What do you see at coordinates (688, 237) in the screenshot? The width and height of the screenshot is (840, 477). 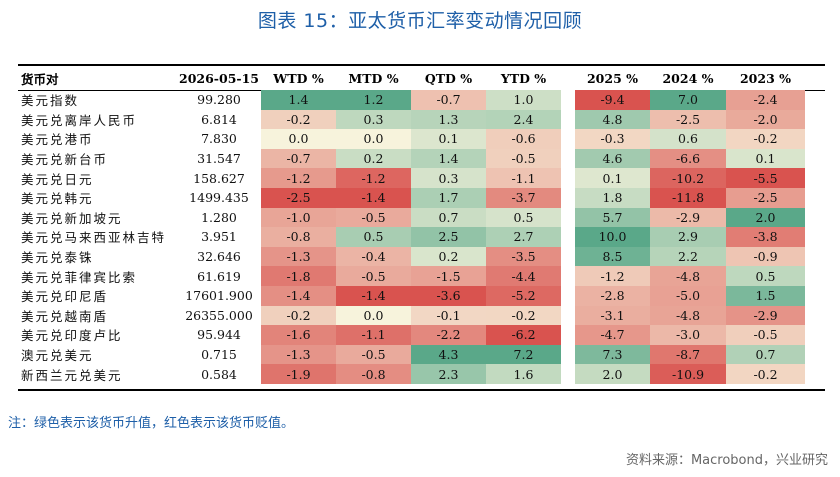 I see `change-cell: 2.9` at bounding box center [688, 237].